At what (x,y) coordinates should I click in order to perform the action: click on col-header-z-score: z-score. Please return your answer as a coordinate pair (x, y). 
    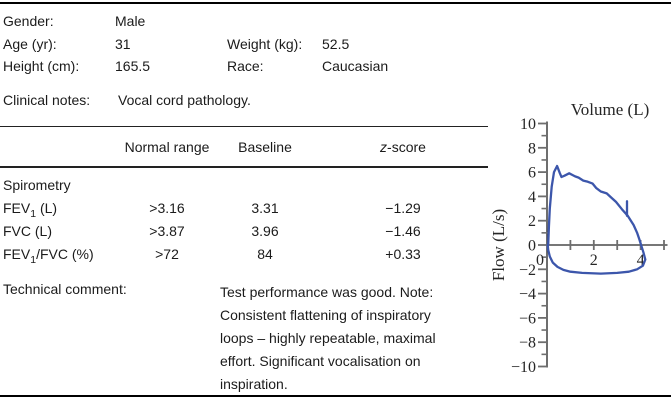
    Looking at the image, I should click on (403, 147).